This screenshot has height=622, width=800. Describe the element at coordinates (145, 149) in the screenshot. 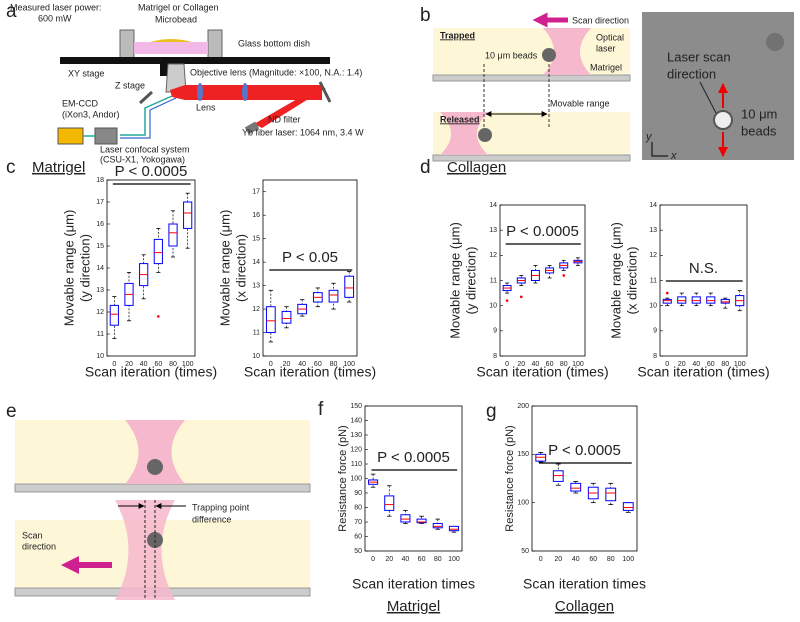

I see `label: Laser confocal system` at that location.